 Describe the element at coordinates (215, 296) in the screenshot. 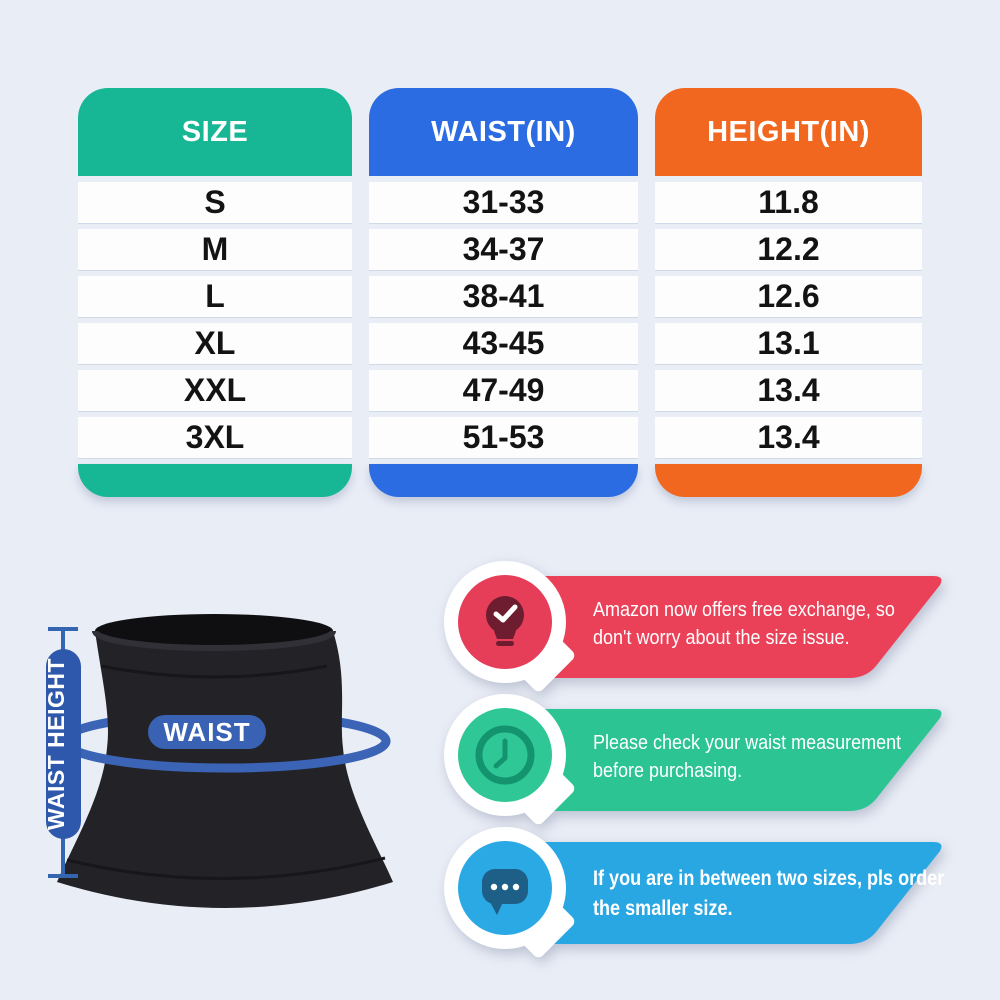

I see `cell-size: L` at that location.